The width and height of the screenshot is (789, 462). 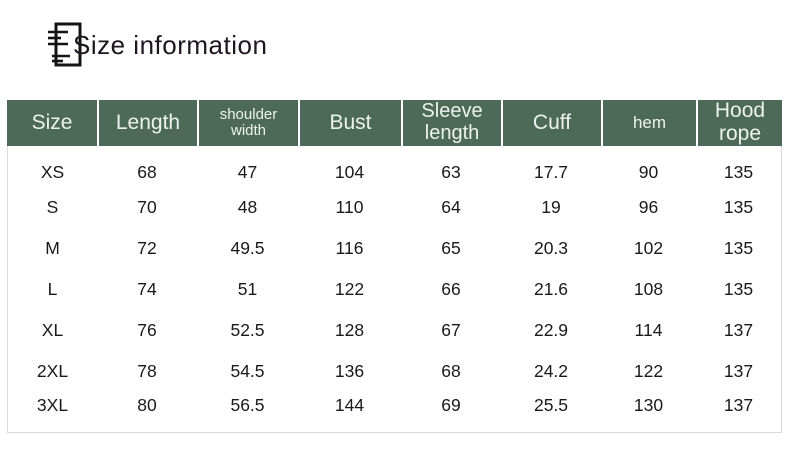 I want to click on table-cell: 114, so click(x=648, y=330).